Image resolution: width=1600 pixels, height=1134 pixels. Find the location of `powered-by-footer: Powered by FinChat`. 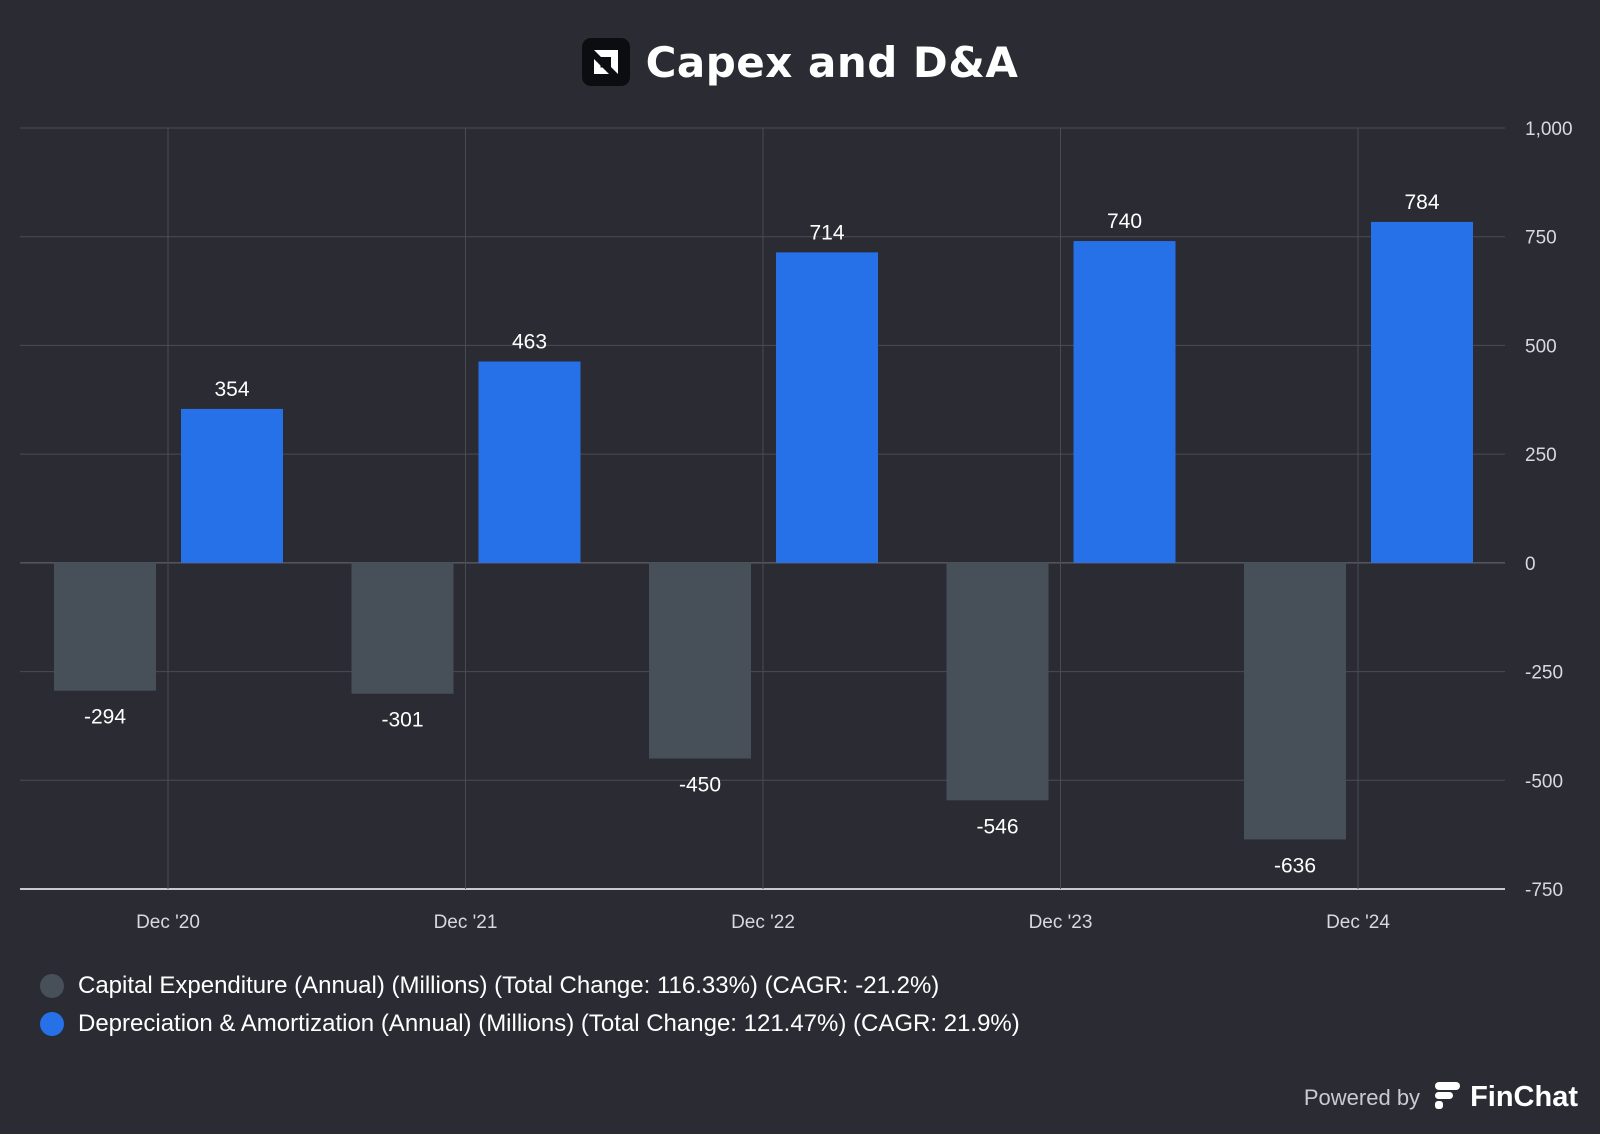

powered-by-footer: Powered by FinChat is located at coordinates (1441, 1097).